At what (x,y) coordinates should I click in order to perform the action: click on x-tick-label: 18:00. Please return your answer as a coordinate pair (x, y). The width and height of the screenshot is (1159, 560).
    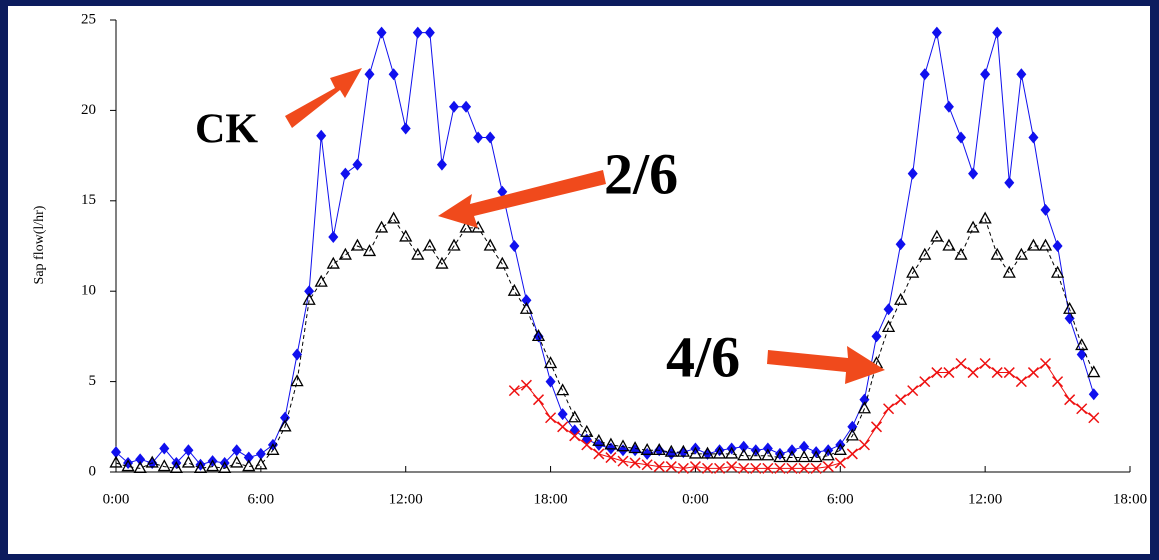
    Looking at the image, I should click on (550, 499).